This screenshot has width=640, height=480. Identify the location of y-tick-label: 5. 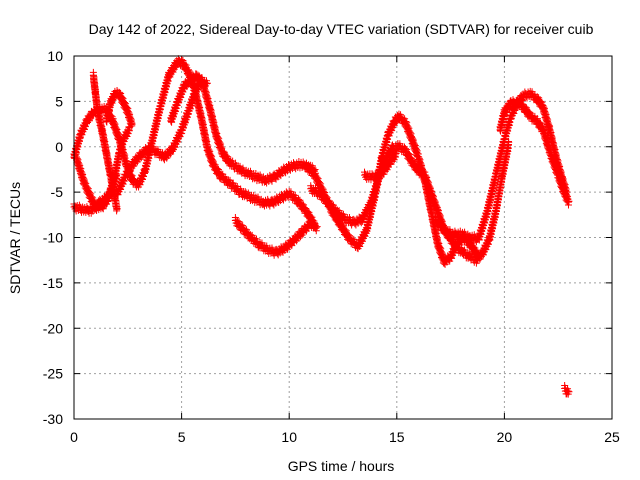
(59, 101).